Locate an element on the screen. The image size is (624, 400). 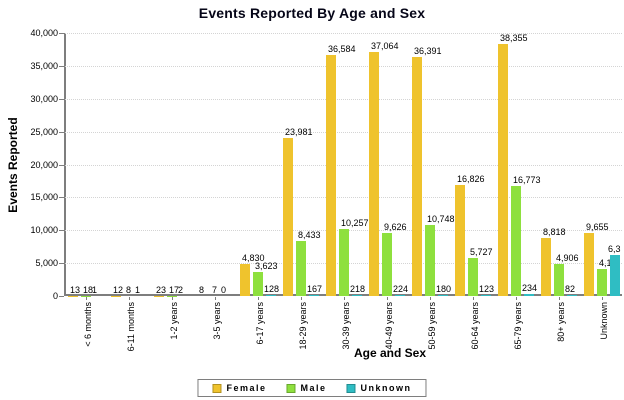
bar-value-label: 17 is located at coordinates (174, 289).